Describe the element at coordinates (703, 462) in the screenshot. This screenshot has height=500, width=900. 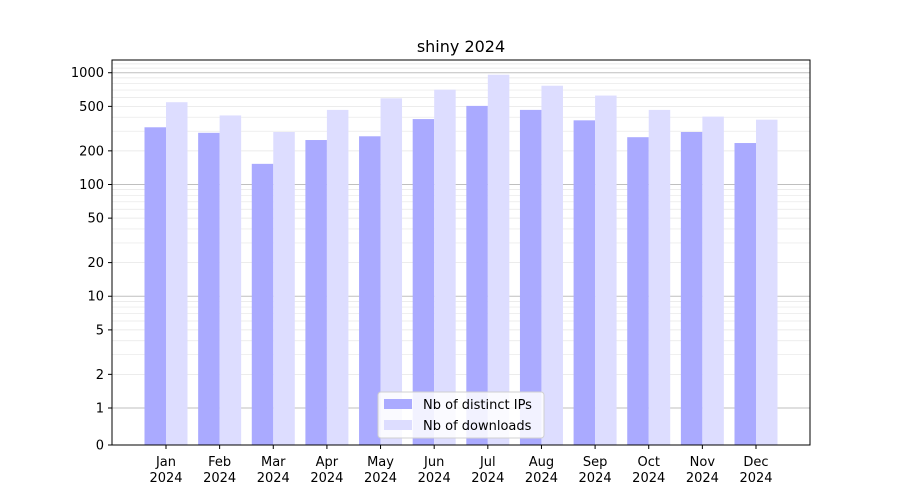
I see `x-tick-label-month: Nov` at that location.